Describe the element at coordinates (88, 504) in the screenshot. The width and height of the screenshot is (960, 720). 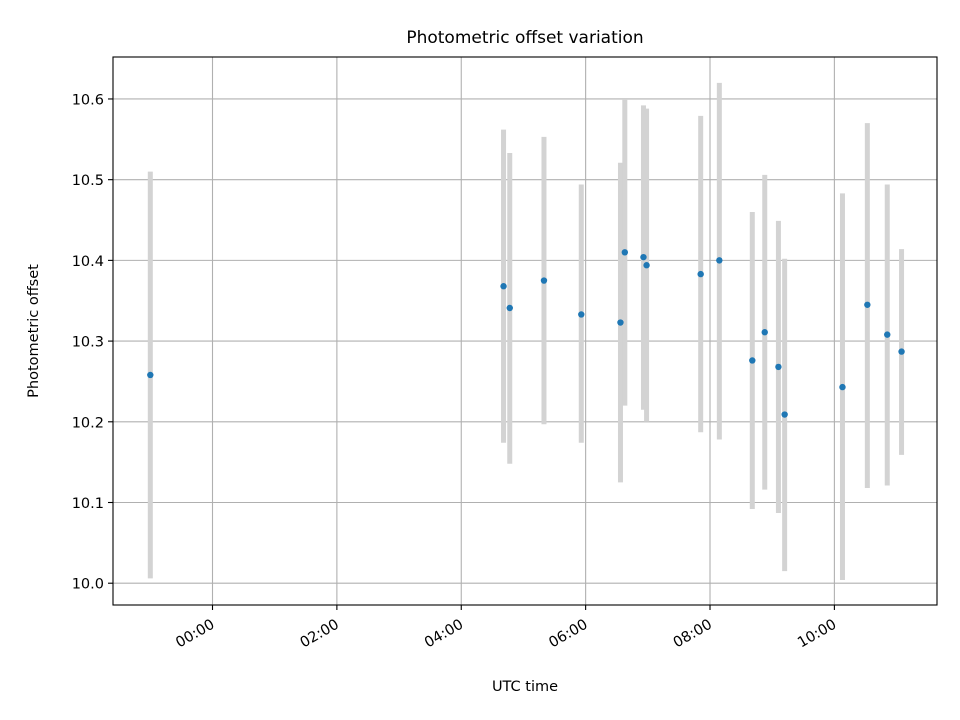
I see `y-tick-label: 10.1` at that location.